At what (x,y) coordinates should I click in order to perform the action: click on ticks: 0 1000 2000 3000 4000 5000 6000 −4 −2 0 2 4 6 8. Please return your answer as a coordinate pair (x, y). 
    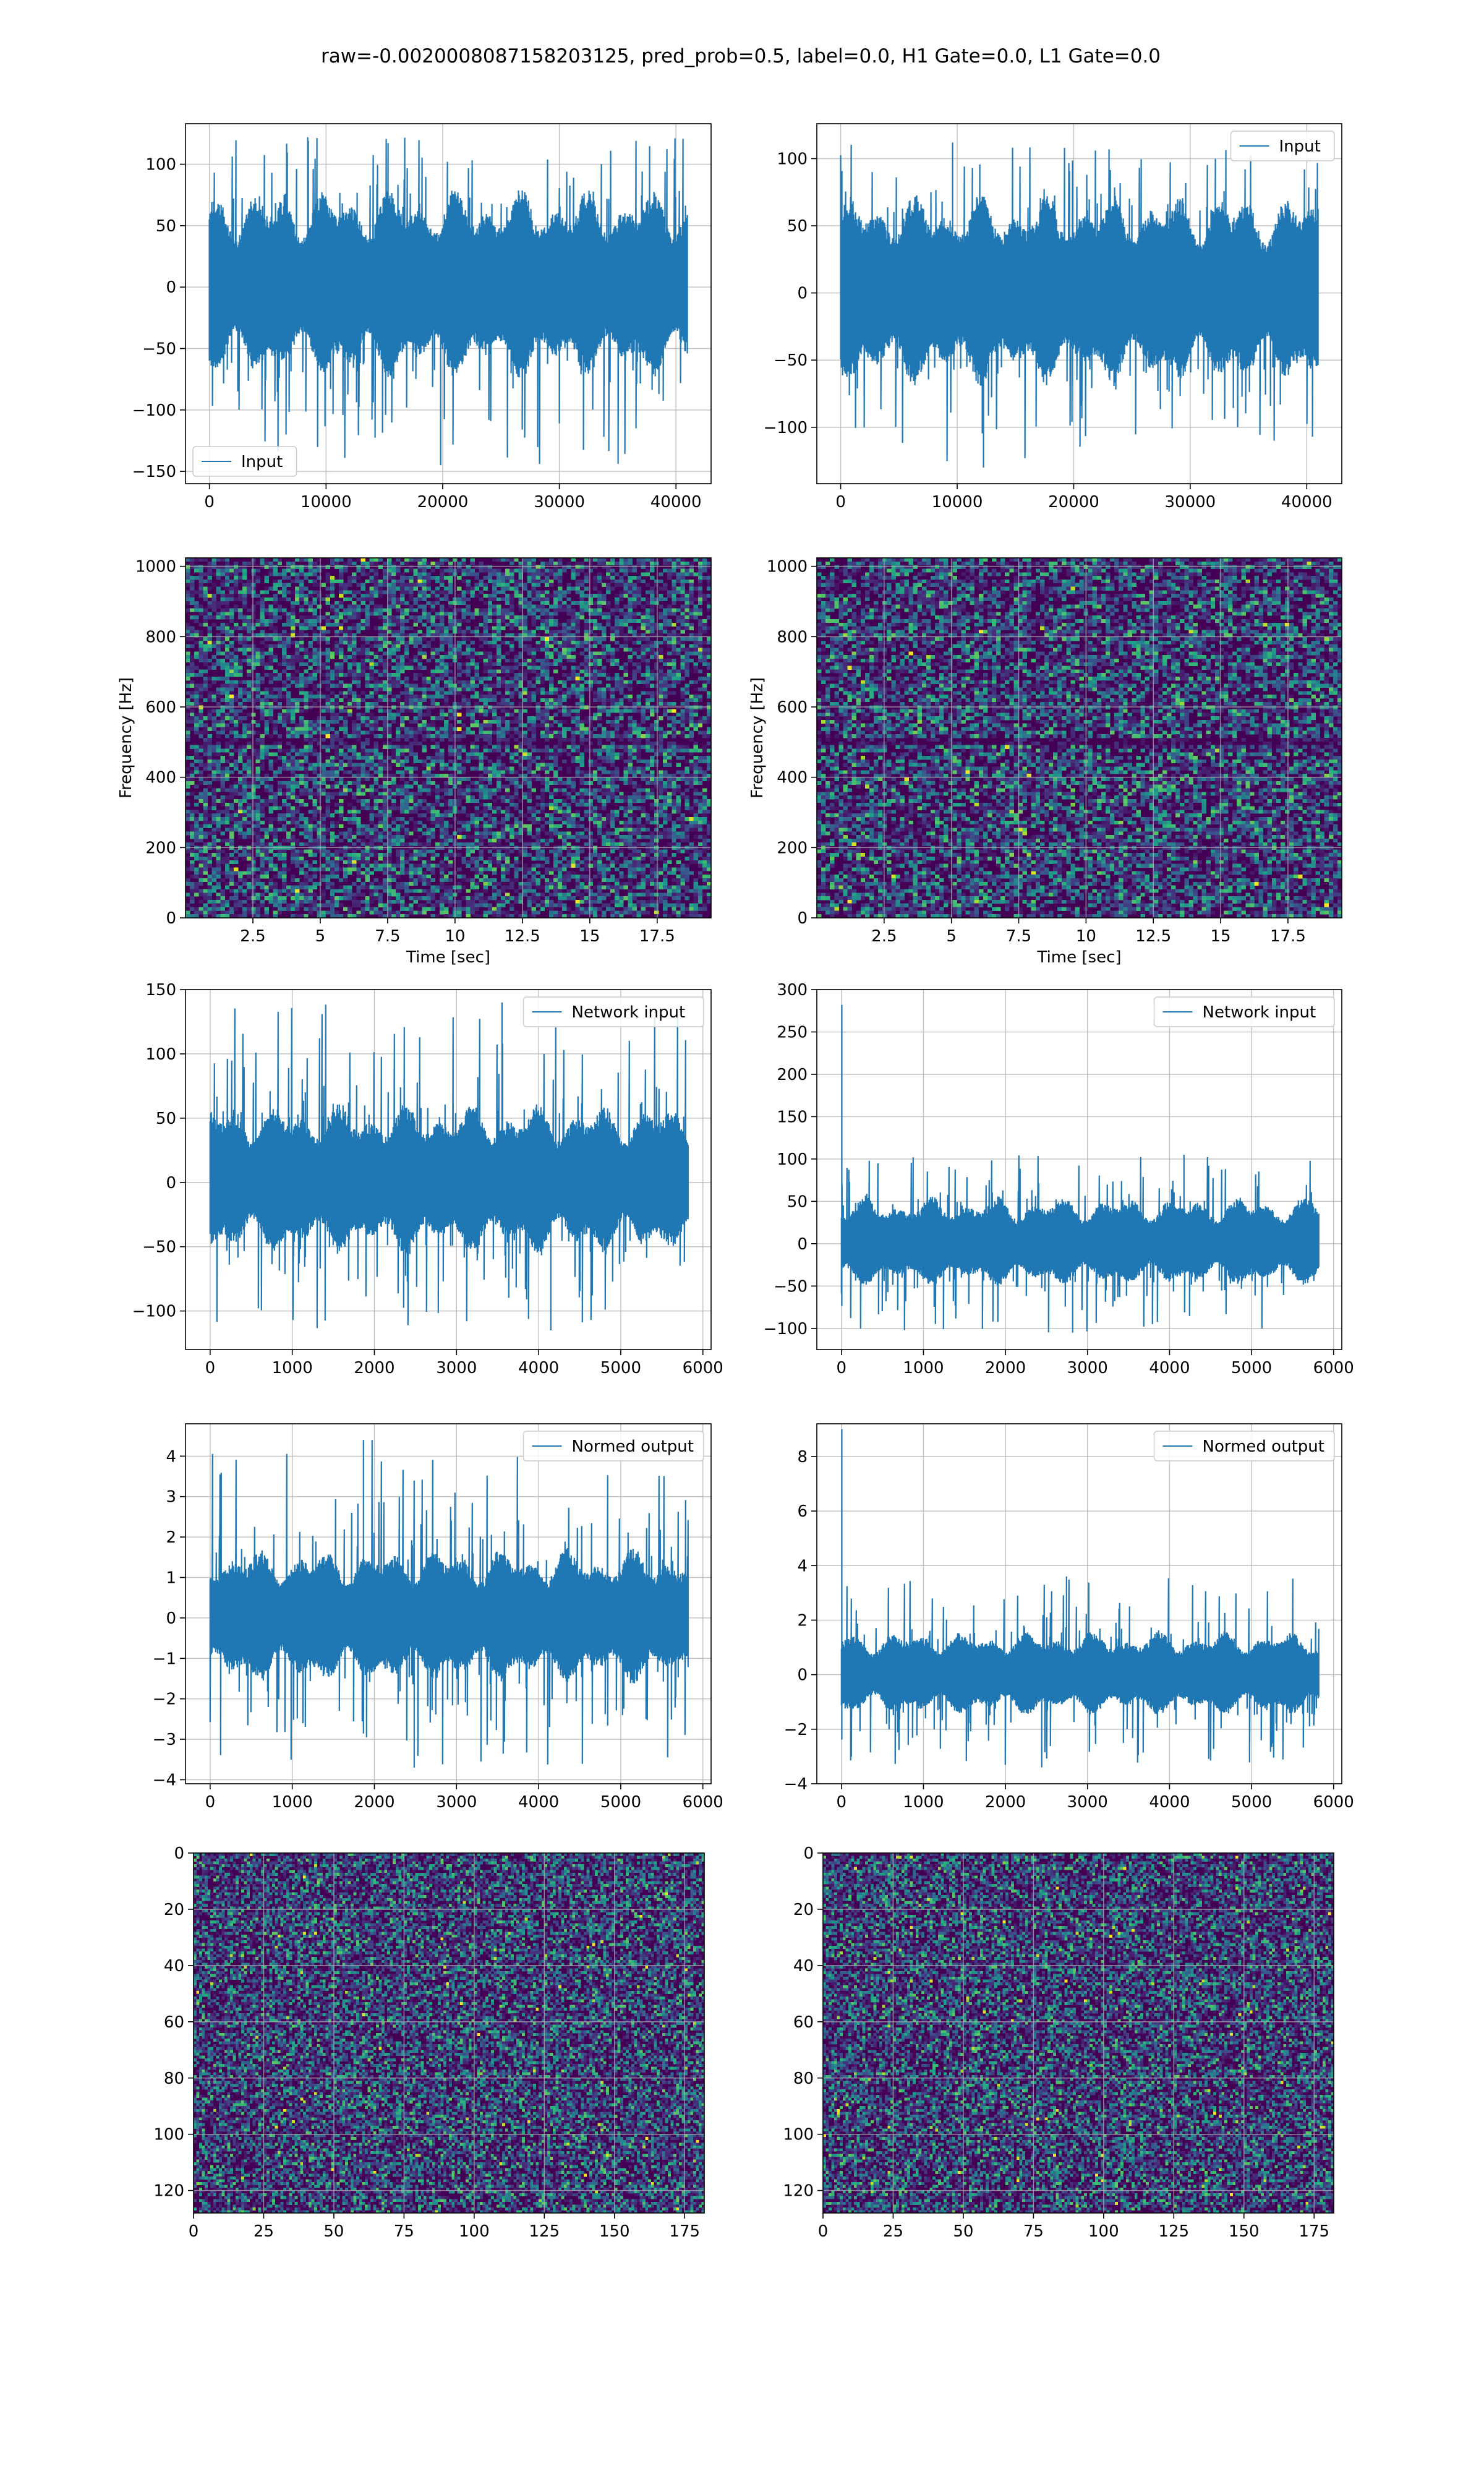
    Looking at the image, I should click on (1069, 1630).